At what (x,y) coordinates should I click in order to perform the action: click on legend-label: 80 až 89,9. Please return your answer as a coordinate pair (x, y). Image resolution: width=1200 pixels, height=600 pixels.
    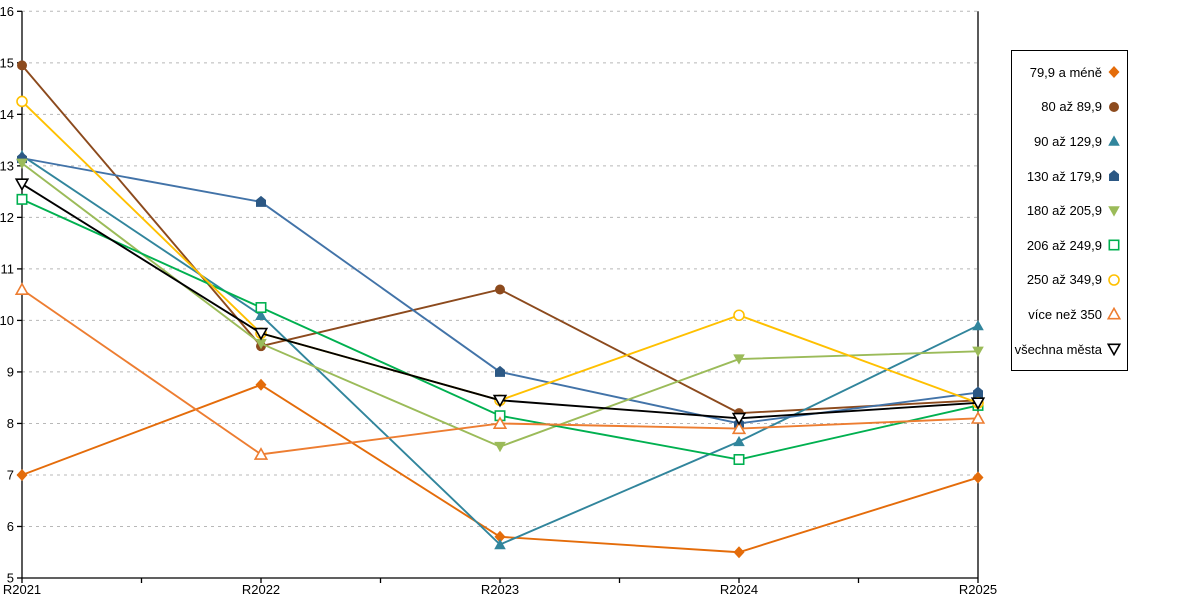
    Looking at the image, I should click on (1071, 107).